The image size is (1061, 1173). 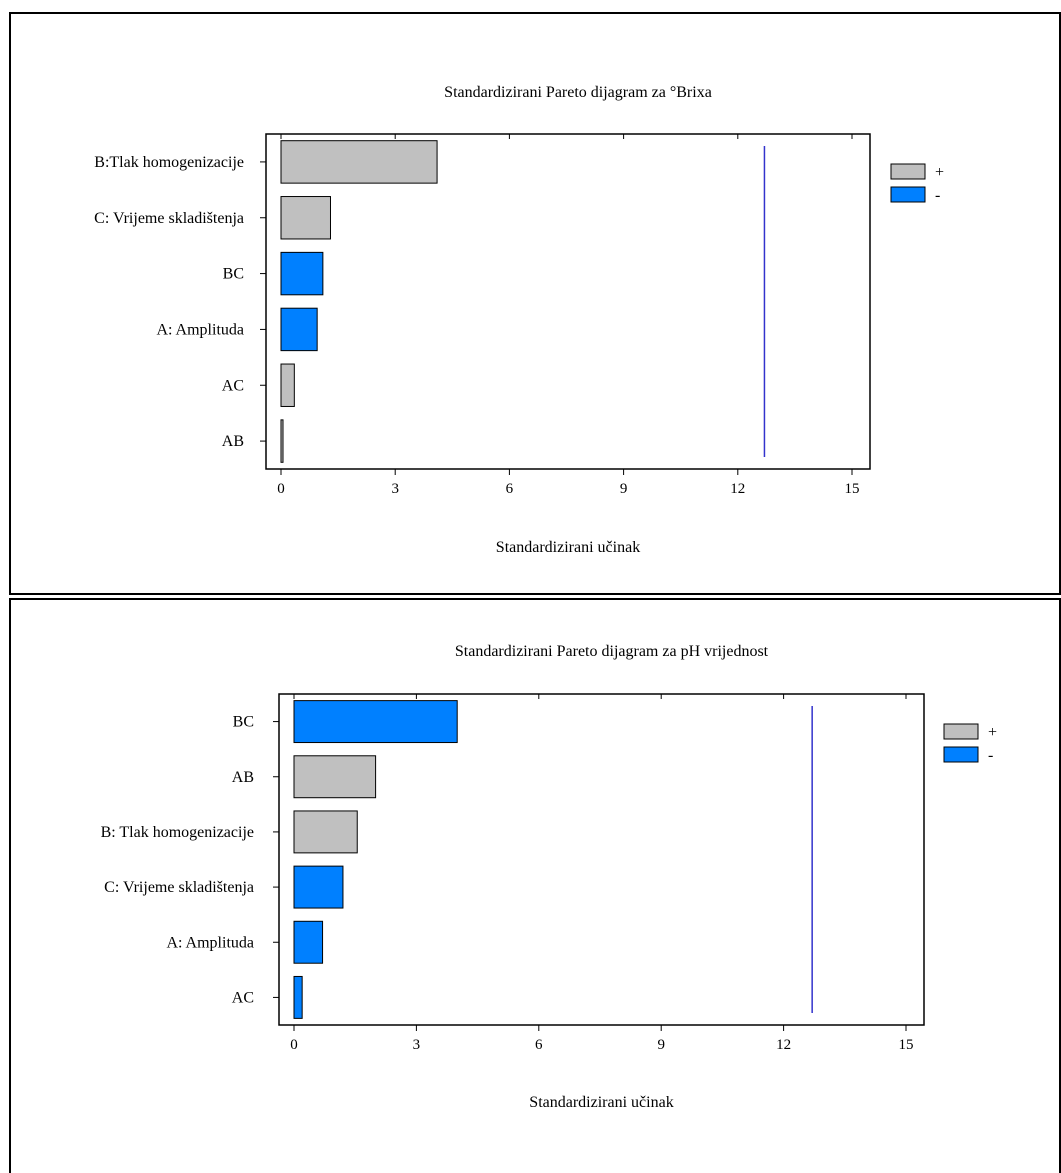 I want to click on category-label: B:Tlak homogenizacije, so click(x=169, y=162).